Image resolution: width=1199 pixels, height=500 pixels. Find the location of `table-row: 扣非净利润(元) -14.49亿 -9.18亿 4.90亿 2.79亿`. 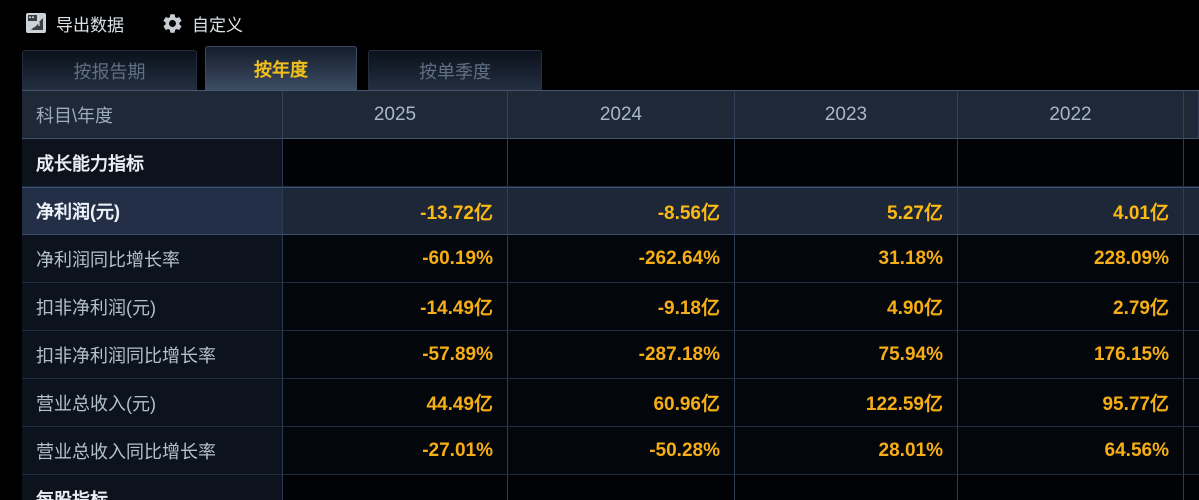

table-row: 扣非净利润(元) -14.49亿 -9.18亿 4.90亿 2.79亿 is located at coordinates (610, 307).